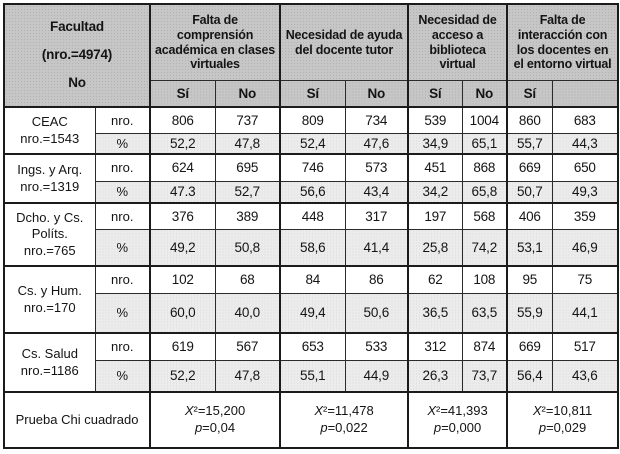 This screenshot has width=620, height=454. What do you see at coordinates (457, 411) in the screenshot?
I see `chi-x2-value: X²=41,393` at bounding box center [457, 411].